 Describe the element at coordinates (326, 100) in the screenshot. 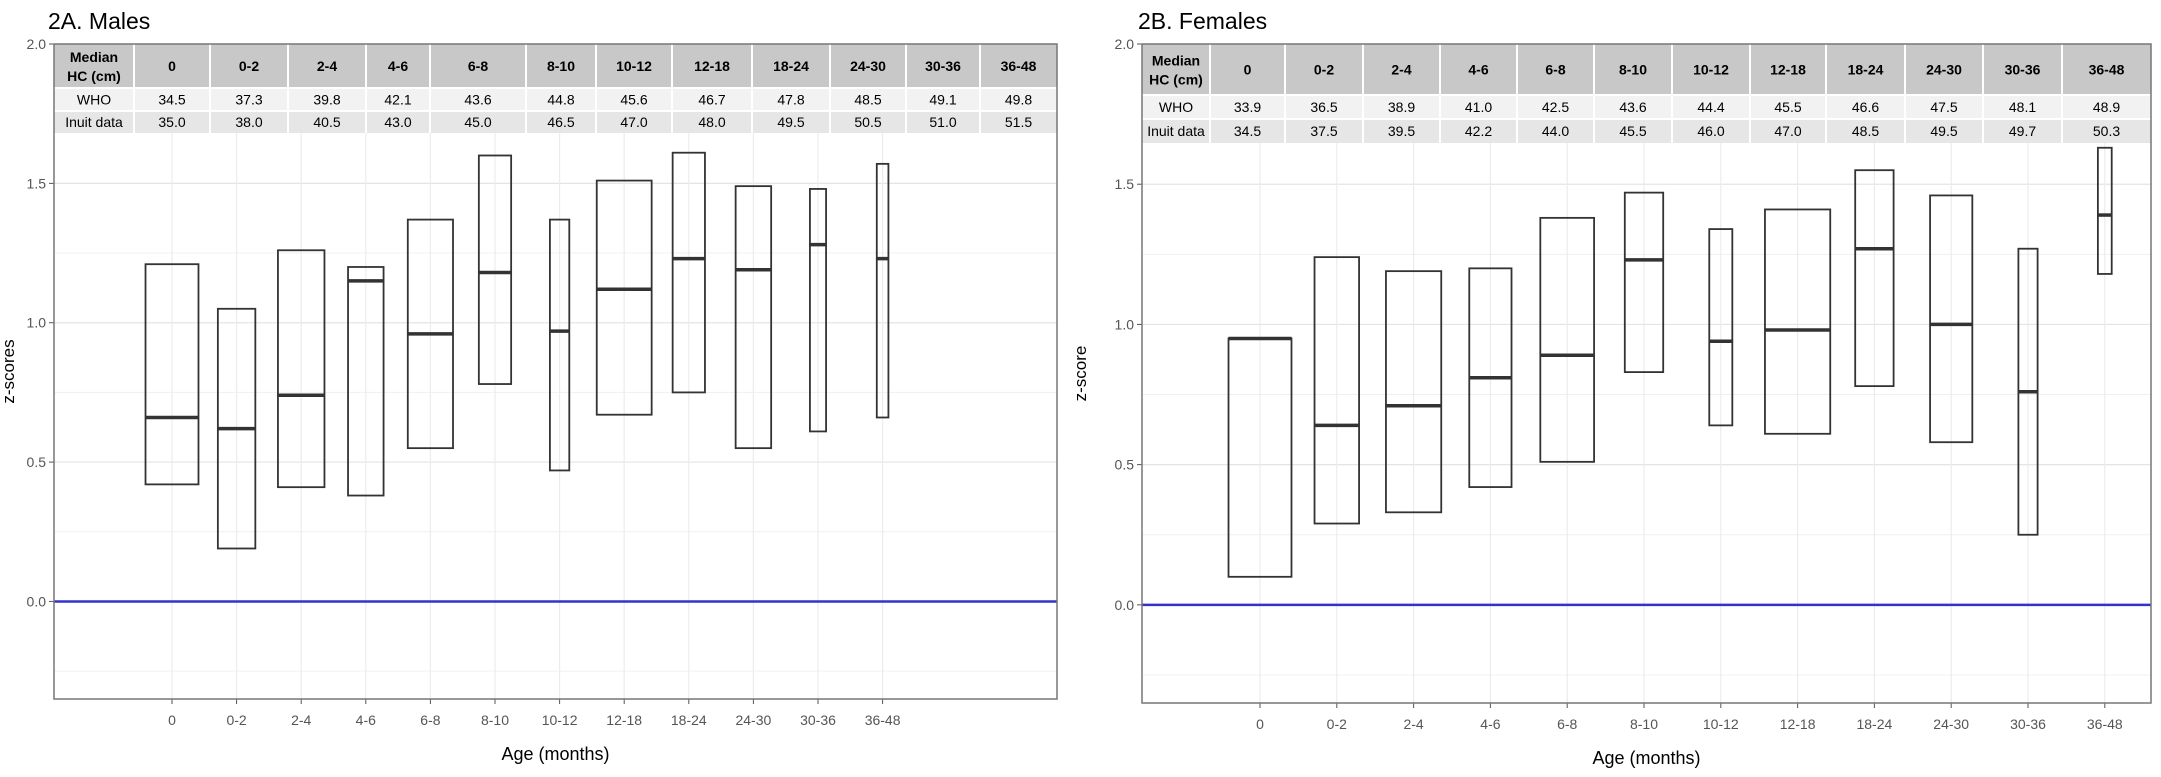

I see `table-cell: 39.8` at that location.